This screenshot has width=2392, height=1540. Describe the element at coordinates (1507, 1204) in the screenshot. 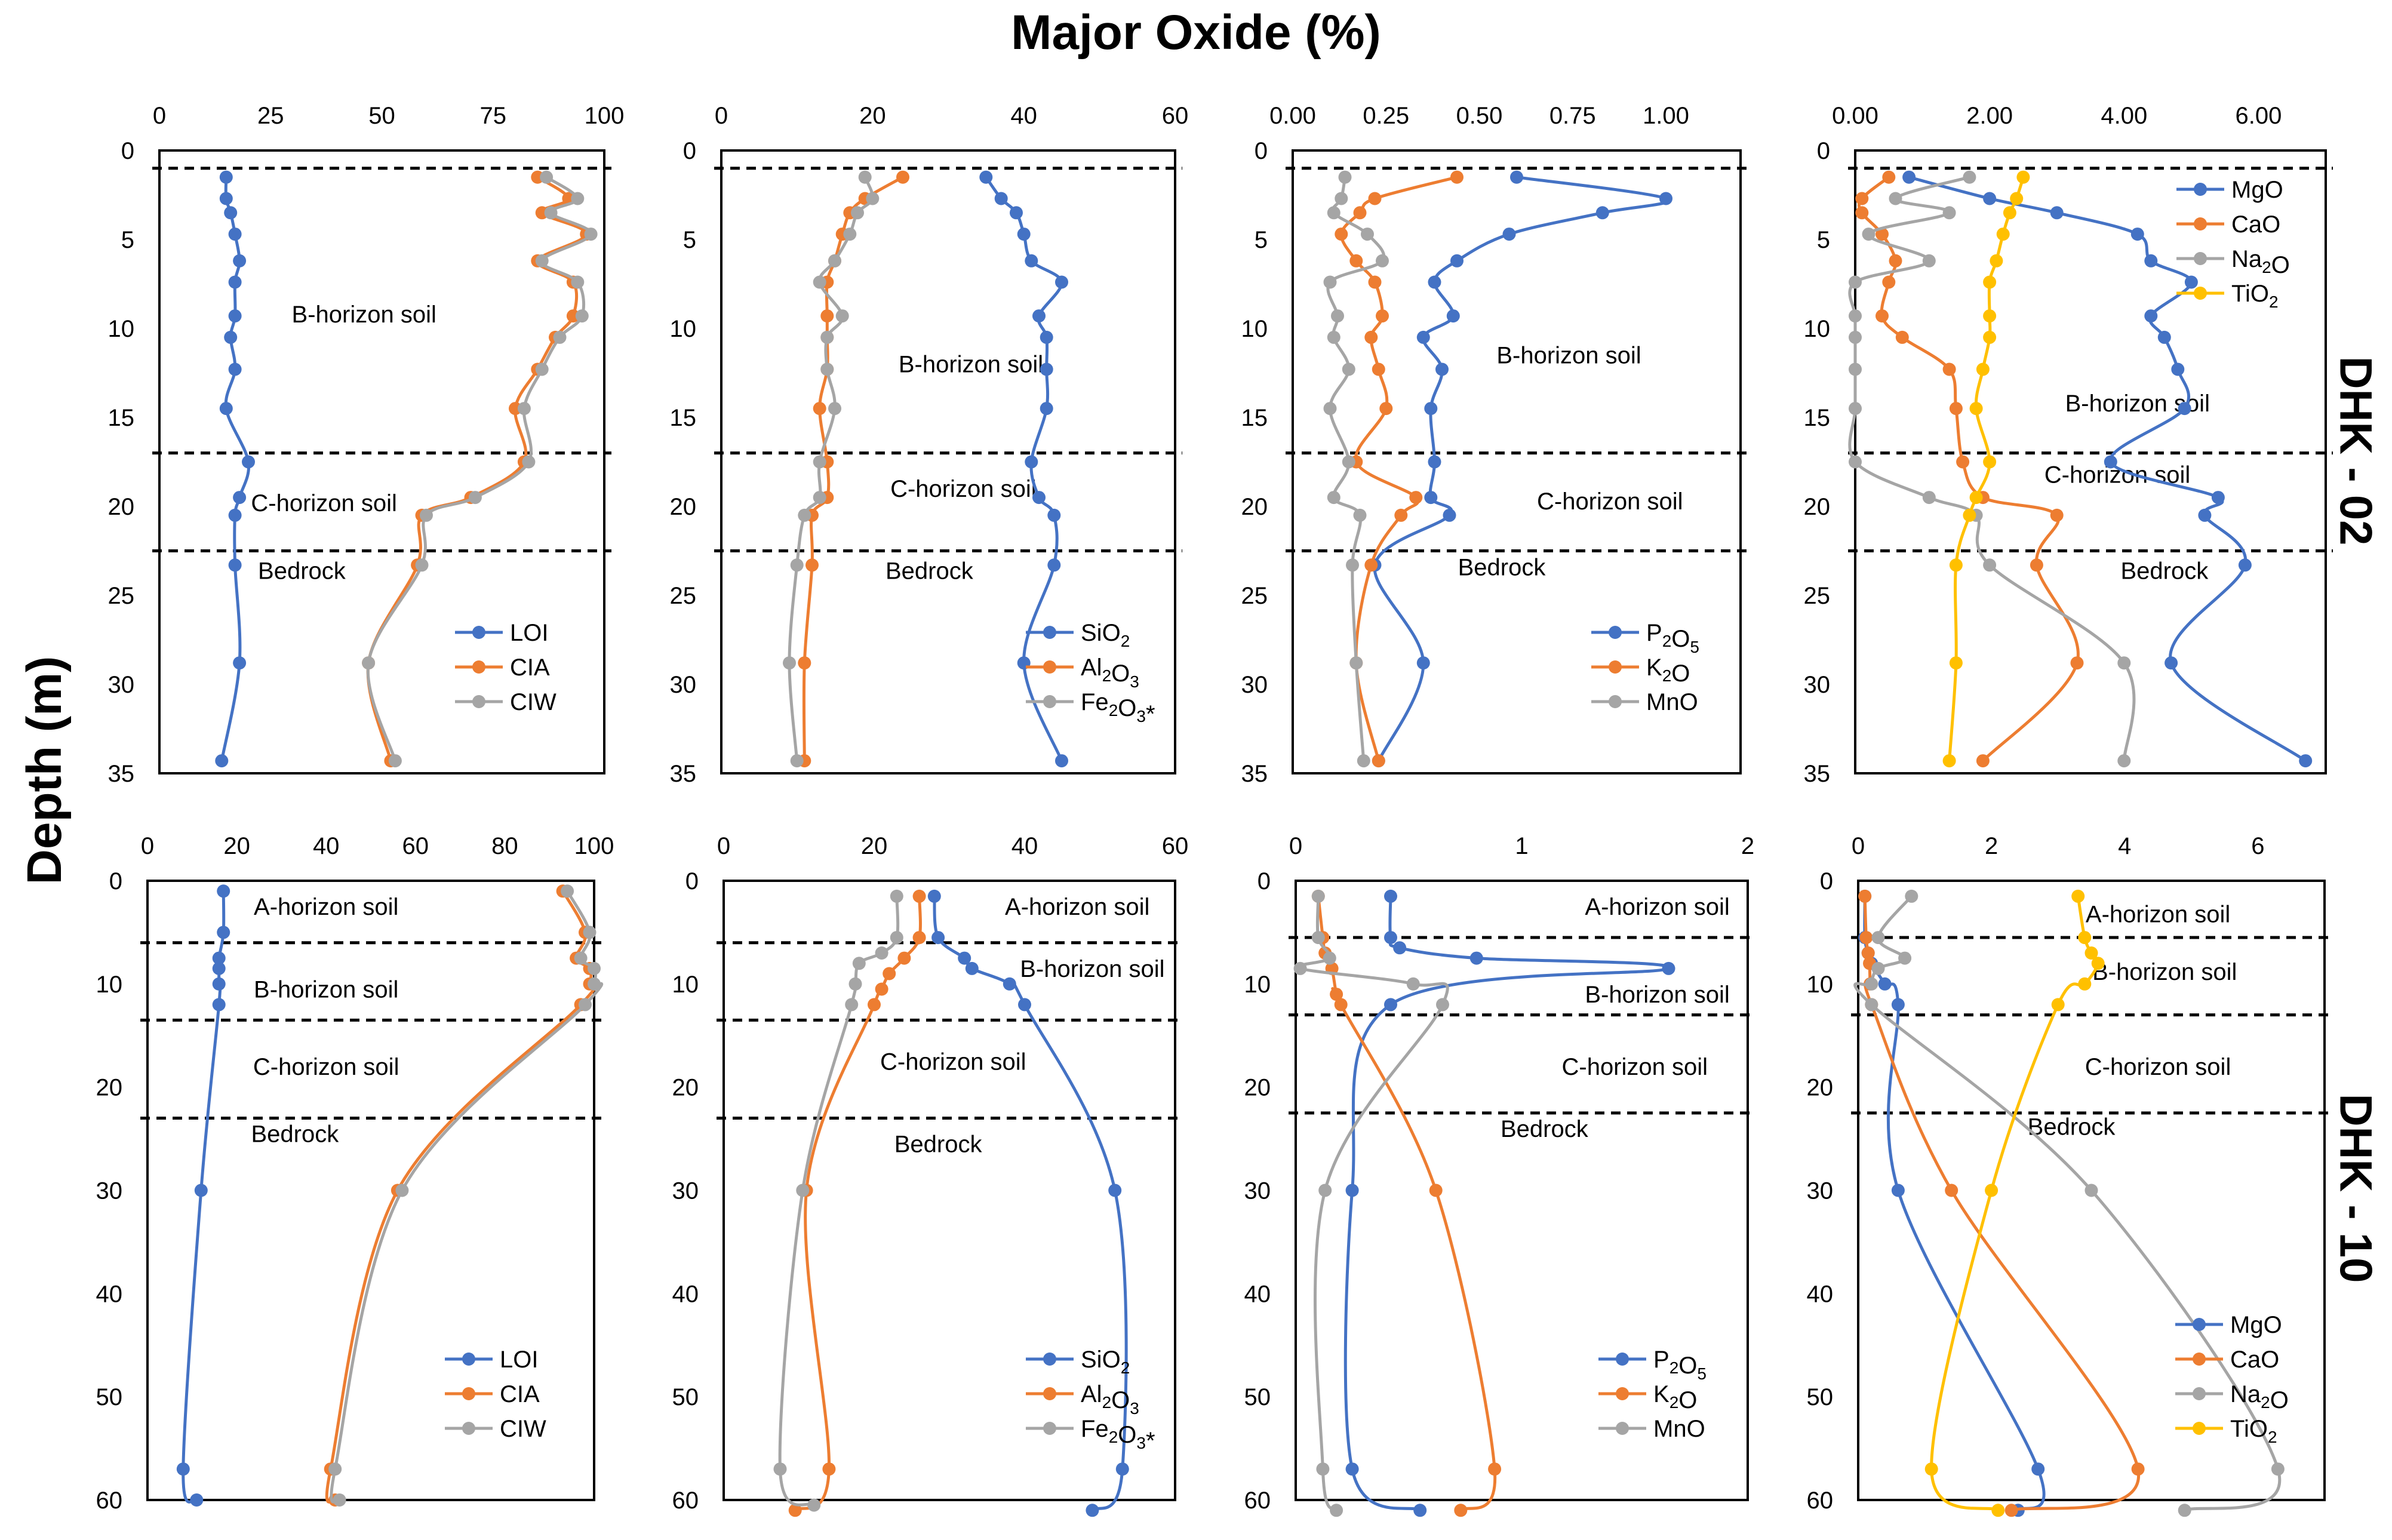

I see `series-line-p2o5` at that location.